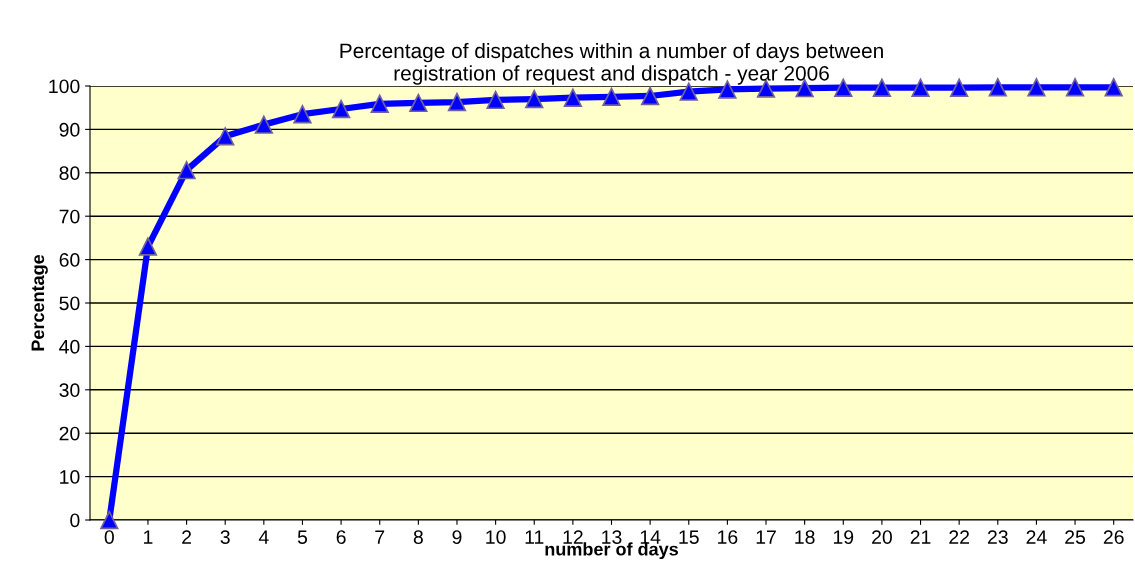 The width and height of the screenshot is (1135, 584). What do you see at coordinates (302, 537) in the screenshot?
I see `x-tick-label: 5` at bounding box center [302, 537].